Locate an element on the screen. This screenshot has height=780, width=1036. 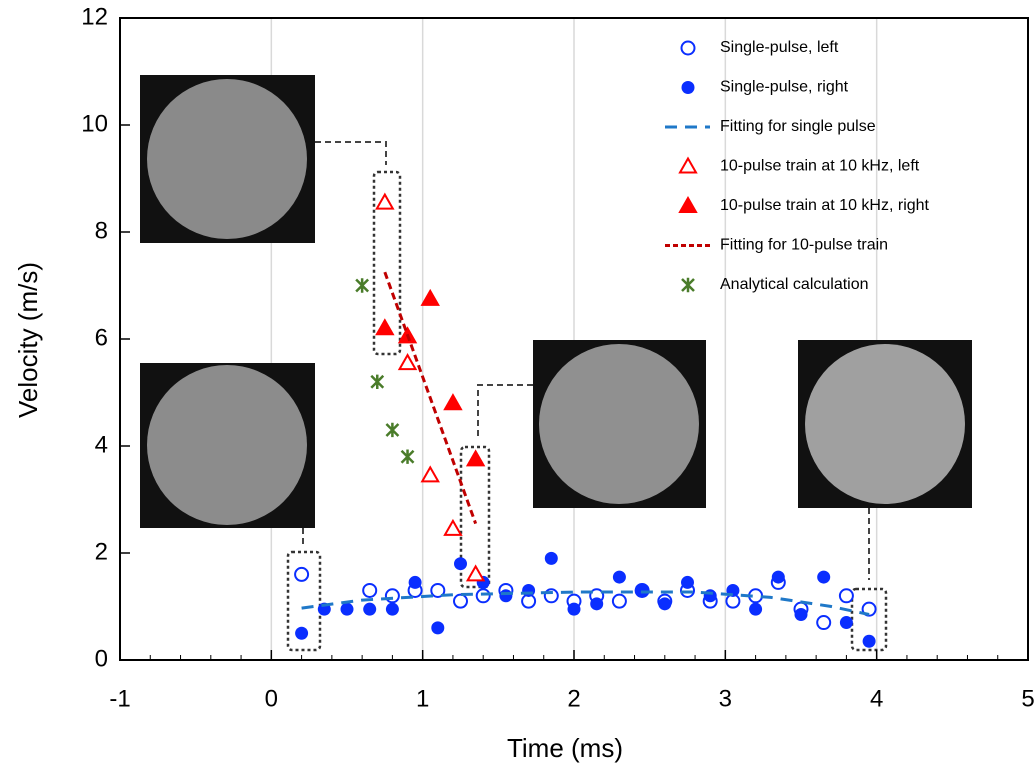
legend-label: Fitting for 10-pulse train is located at coordinates (804, 245).